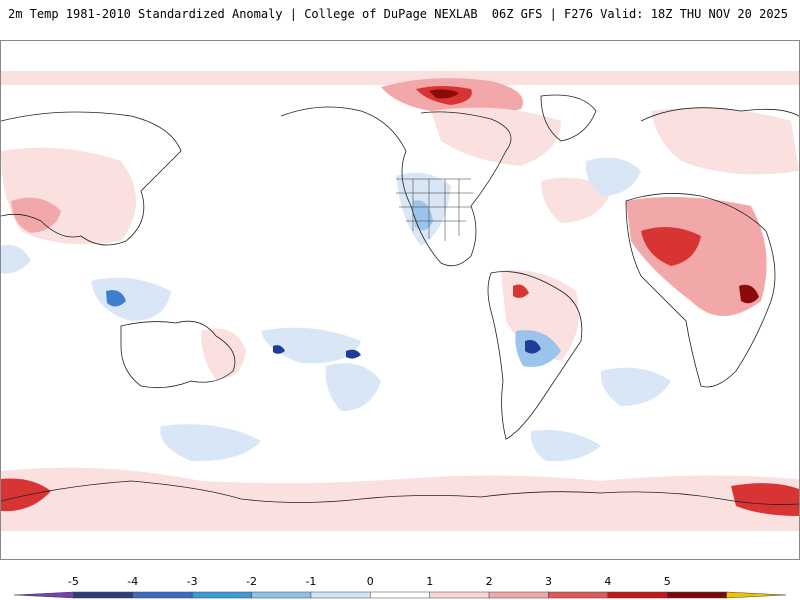 This screenshot has width=800, height=600. I want to click on southwest-indian-cool-anomaly, so click(565, 446).